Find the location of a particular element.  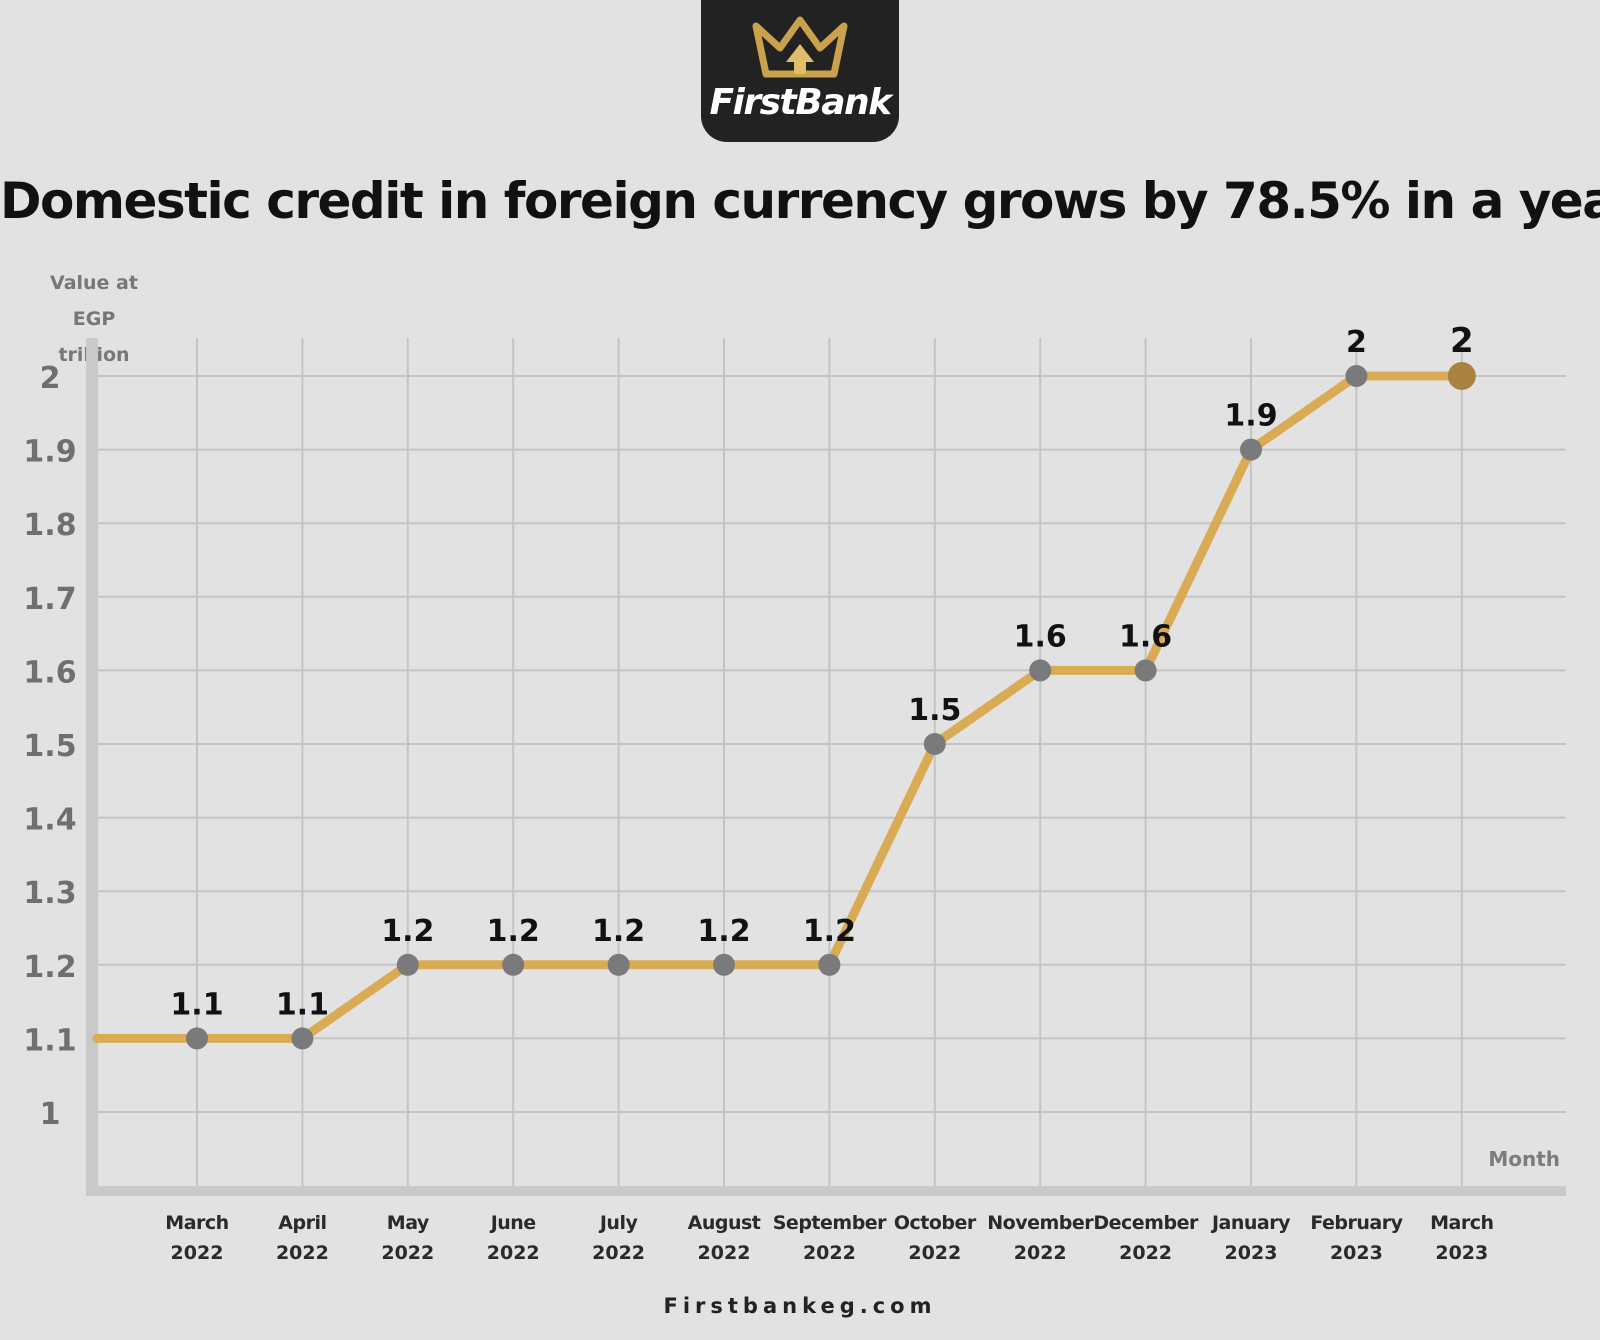

y-tick-label: 1.2 is located at coordinates (49, 967).